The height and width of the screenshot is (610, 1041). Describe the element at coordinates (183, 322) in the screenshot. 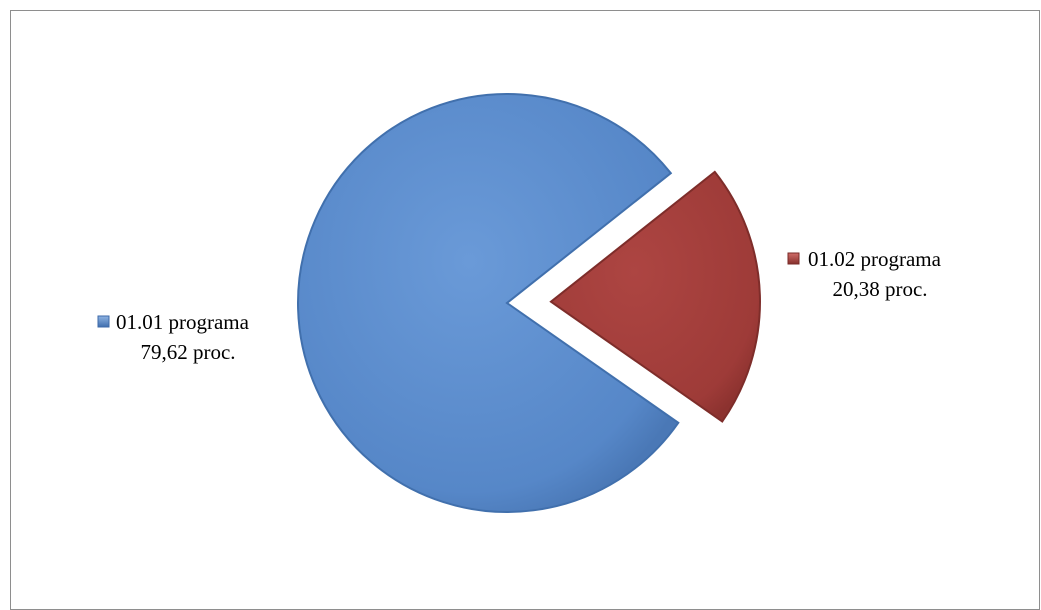

I see `data-label-name-01-01: 01.01 programa` at that location.